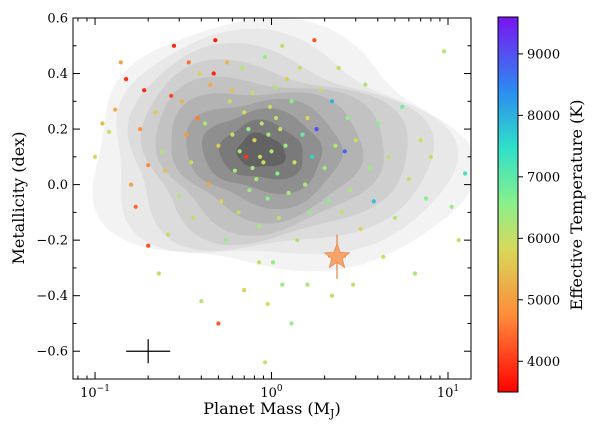 The height and width of the screenshot is (429, 600). I want to click on highlight-star-marker, so click(337, 255).